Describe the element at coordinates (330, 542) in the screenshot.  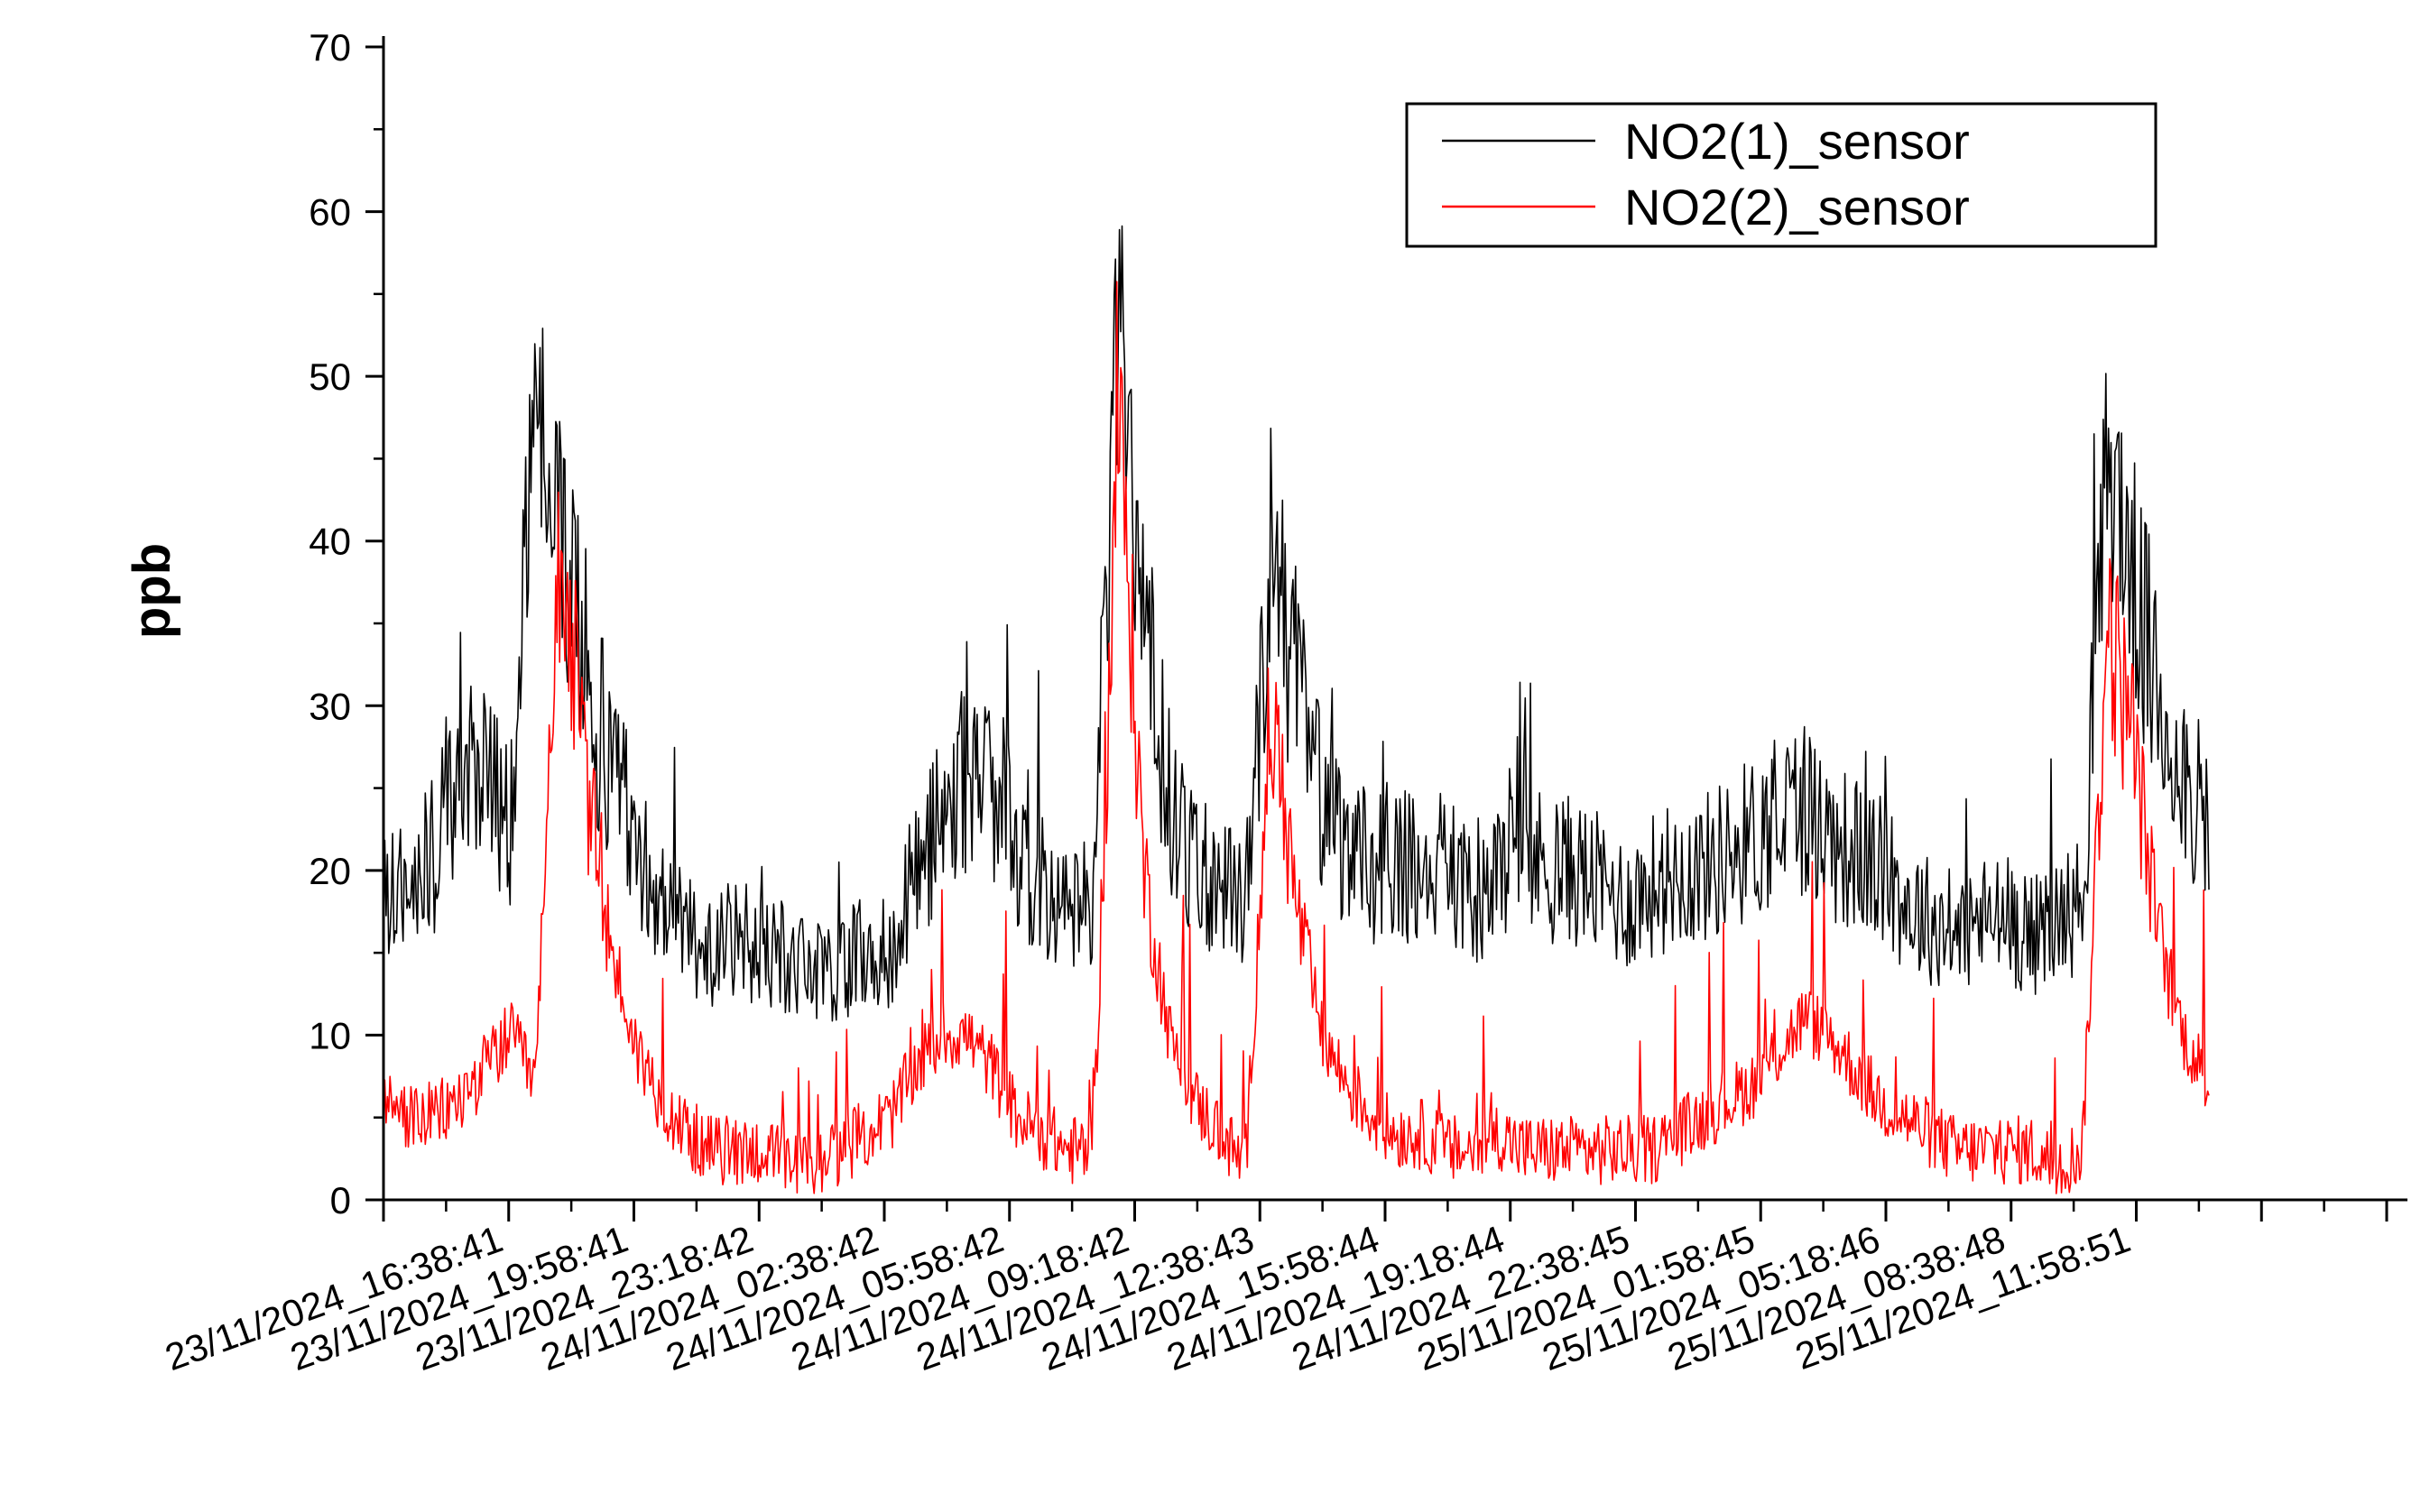
I see `y-tick-label: 40` at that location.